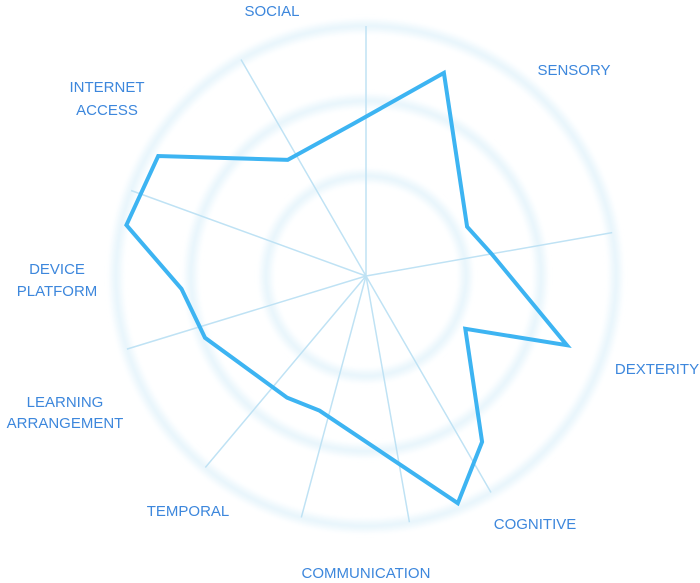  What do you see at coordinates (107, 99) in the screenshot?
I see `axis-label-internet-access: INTERNET ACCESS` at bounding box center [107, 99].